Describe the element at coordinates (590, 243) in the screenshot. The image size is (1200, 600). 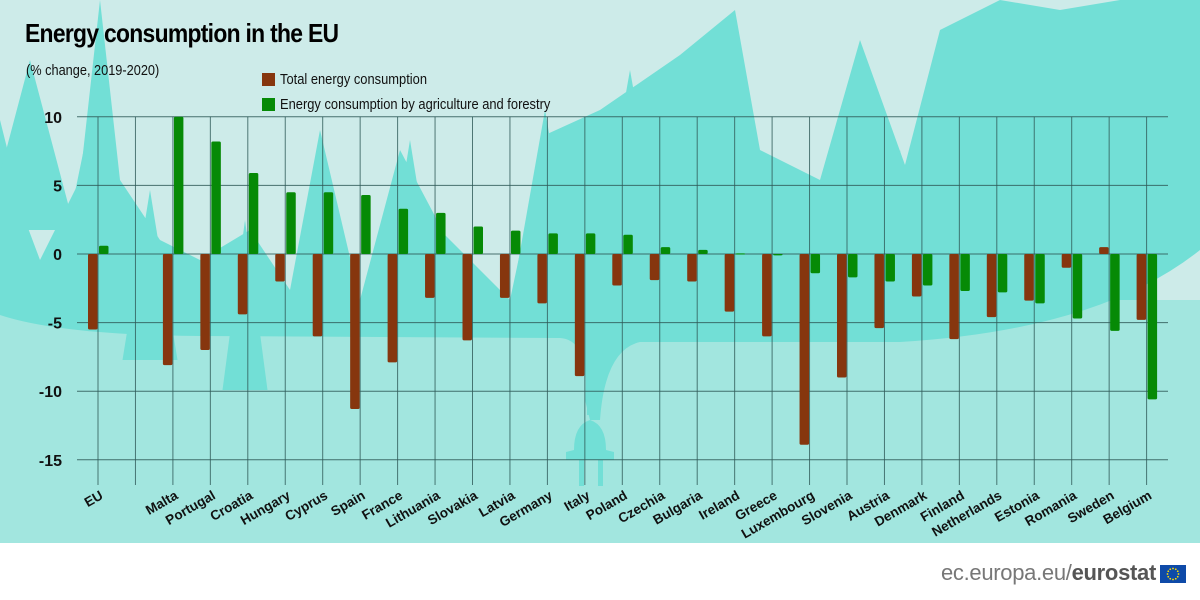
I see `bar-agriculture-italy` at that location.